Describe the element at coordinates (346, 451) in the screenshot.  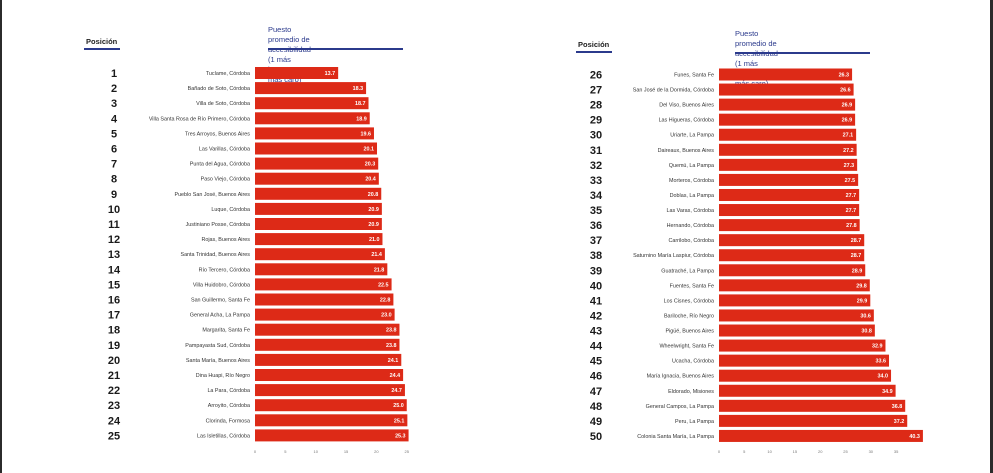
I see `x-tick-label: 15` at that location.